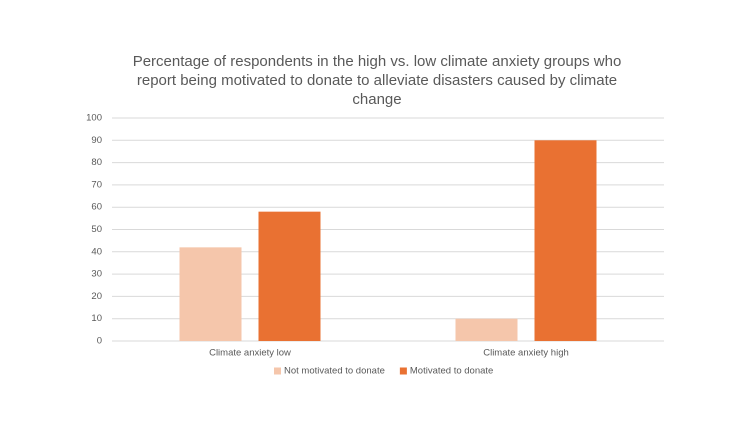 The image size is (754, 424). Describe the element at coordinates (96, 318) in the screenshot. I see `y-tick-label: 10` at that location.